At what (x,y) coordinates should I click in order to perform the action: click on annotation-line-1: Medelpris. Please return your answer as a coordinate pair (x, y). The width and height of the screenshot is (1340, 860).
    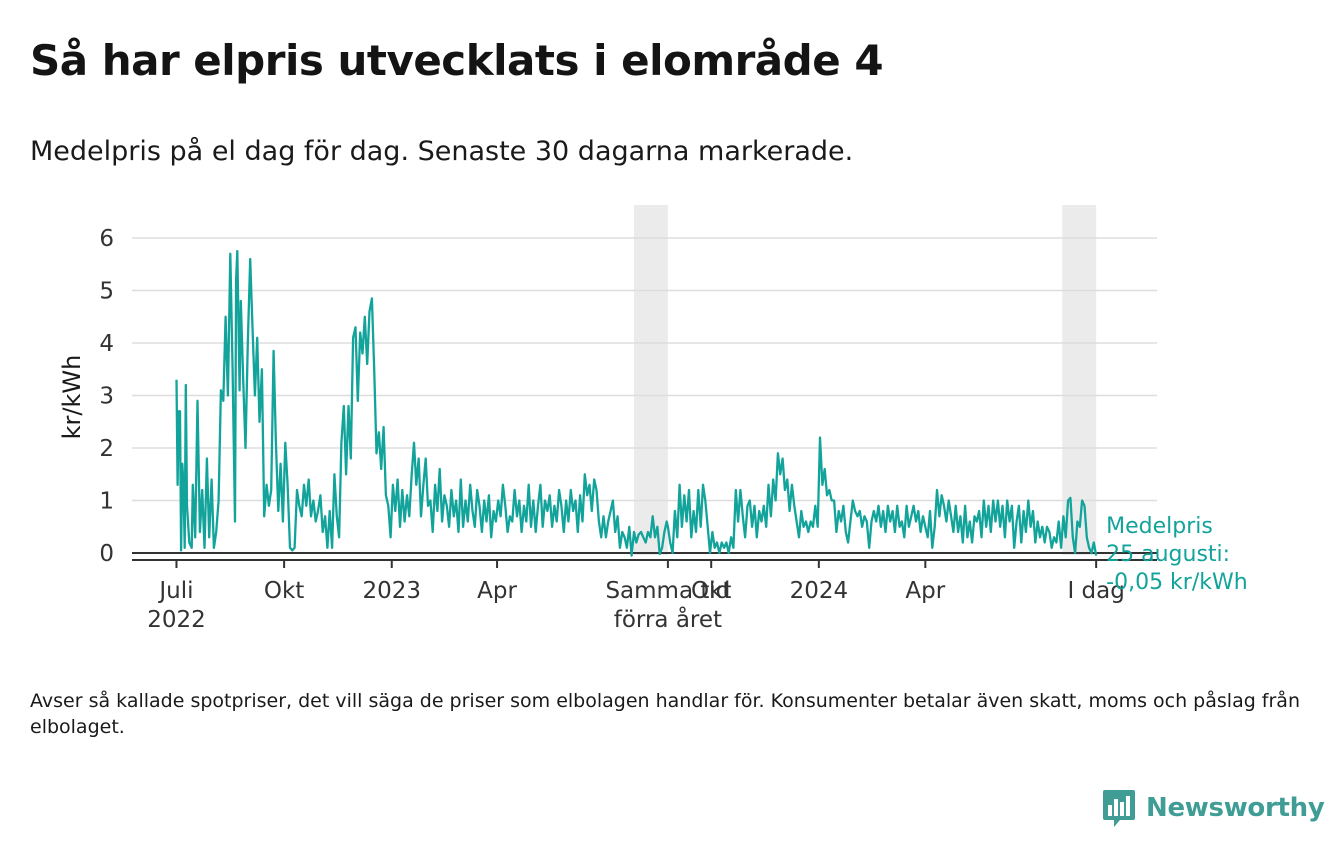
    Looking at the image, I should click on (1159, 526).